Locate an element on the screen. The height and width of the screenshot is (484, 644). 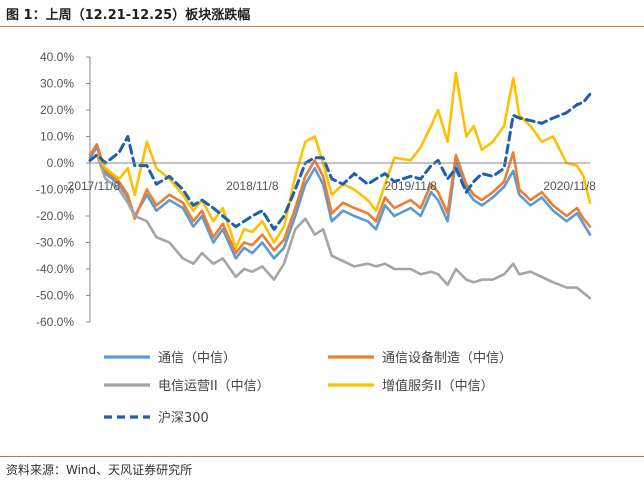
y-tick-label: -50.0% is located at coordinates (55, 296).